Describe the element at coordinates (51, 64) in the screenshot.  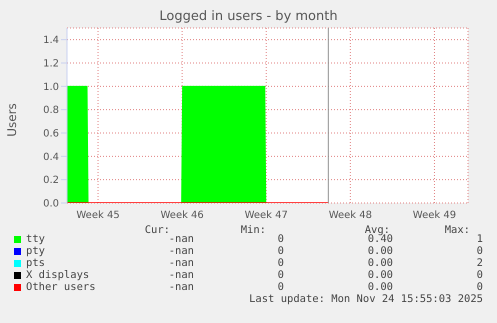
I see `y-tick-label: 1.2` at that location.